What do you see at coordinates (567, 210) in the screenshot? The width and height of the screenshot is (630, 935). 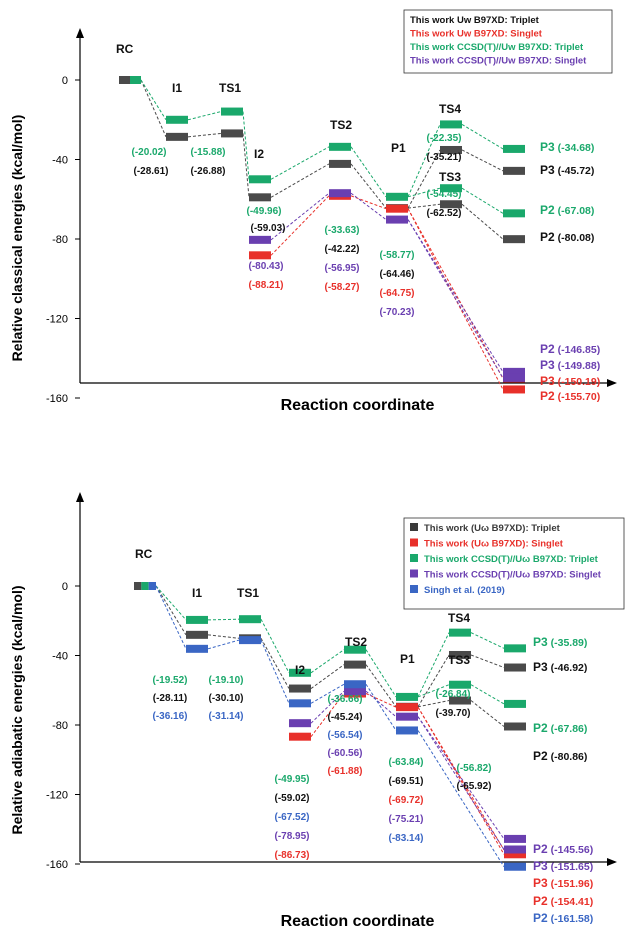 I see `product-label: P2 (-67.08)` at bounding box center [567, 210].